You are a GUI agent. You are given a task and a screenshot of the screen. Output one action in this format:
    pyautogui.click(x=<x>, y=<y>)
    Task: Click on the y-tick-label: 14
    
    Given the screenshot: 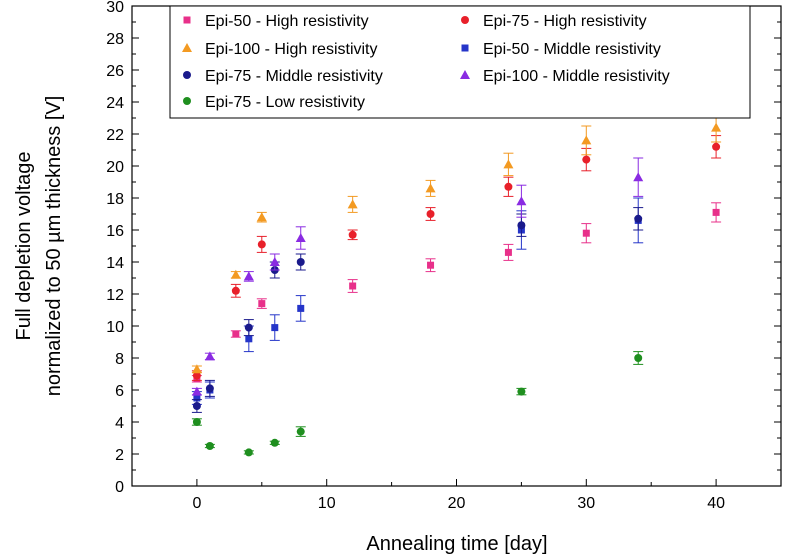 What is the action you would take?
    pyautogui.click(x=115, y=263)
    